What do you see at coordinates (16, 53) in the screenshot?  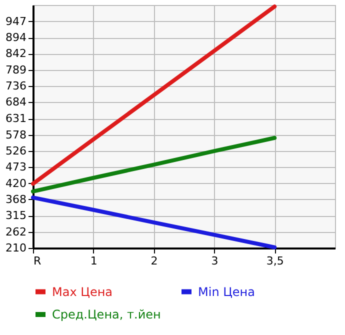 I see `y-tick-label: 842` at bounding box center [16, 53].